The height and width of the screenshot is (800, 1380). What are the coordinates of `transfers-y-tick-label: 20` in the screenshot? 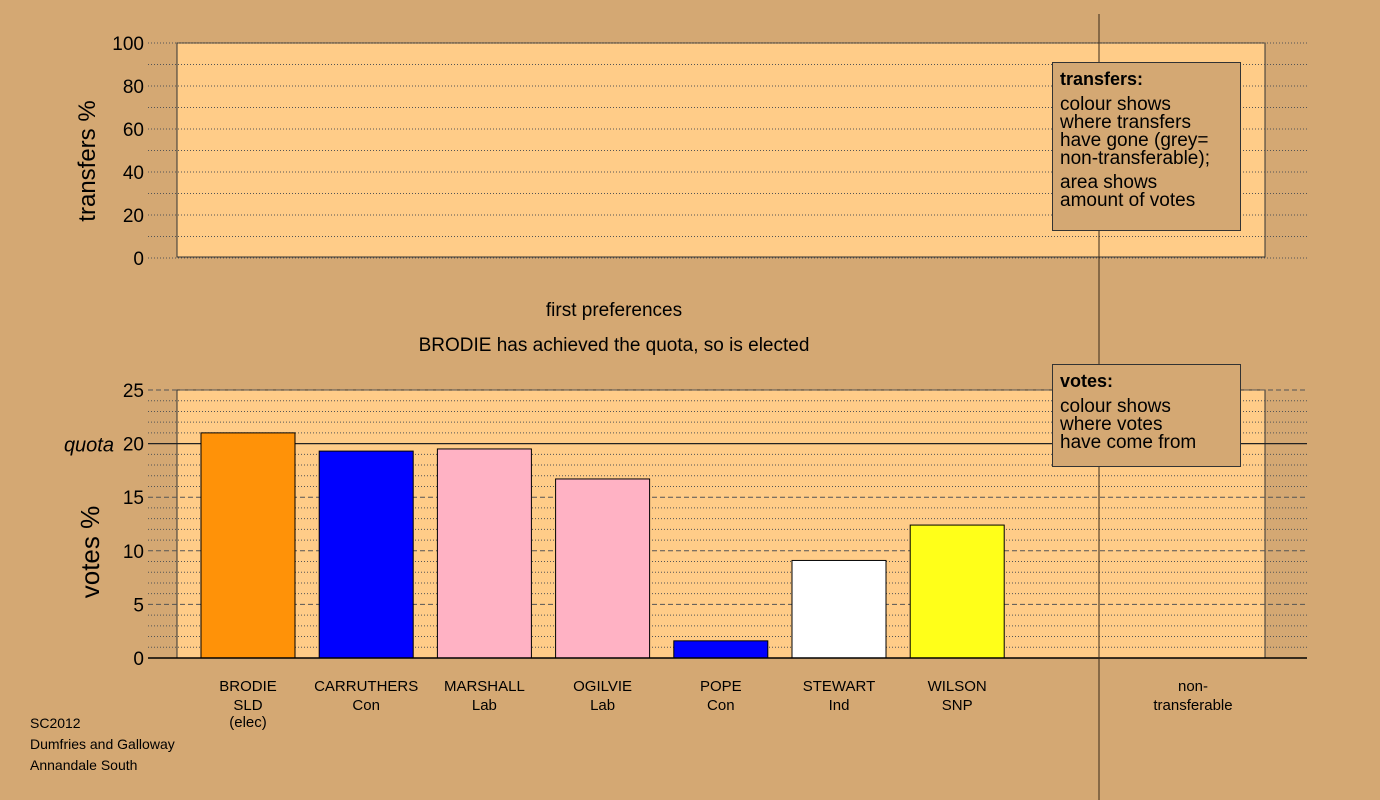 It's located at (133, 216).